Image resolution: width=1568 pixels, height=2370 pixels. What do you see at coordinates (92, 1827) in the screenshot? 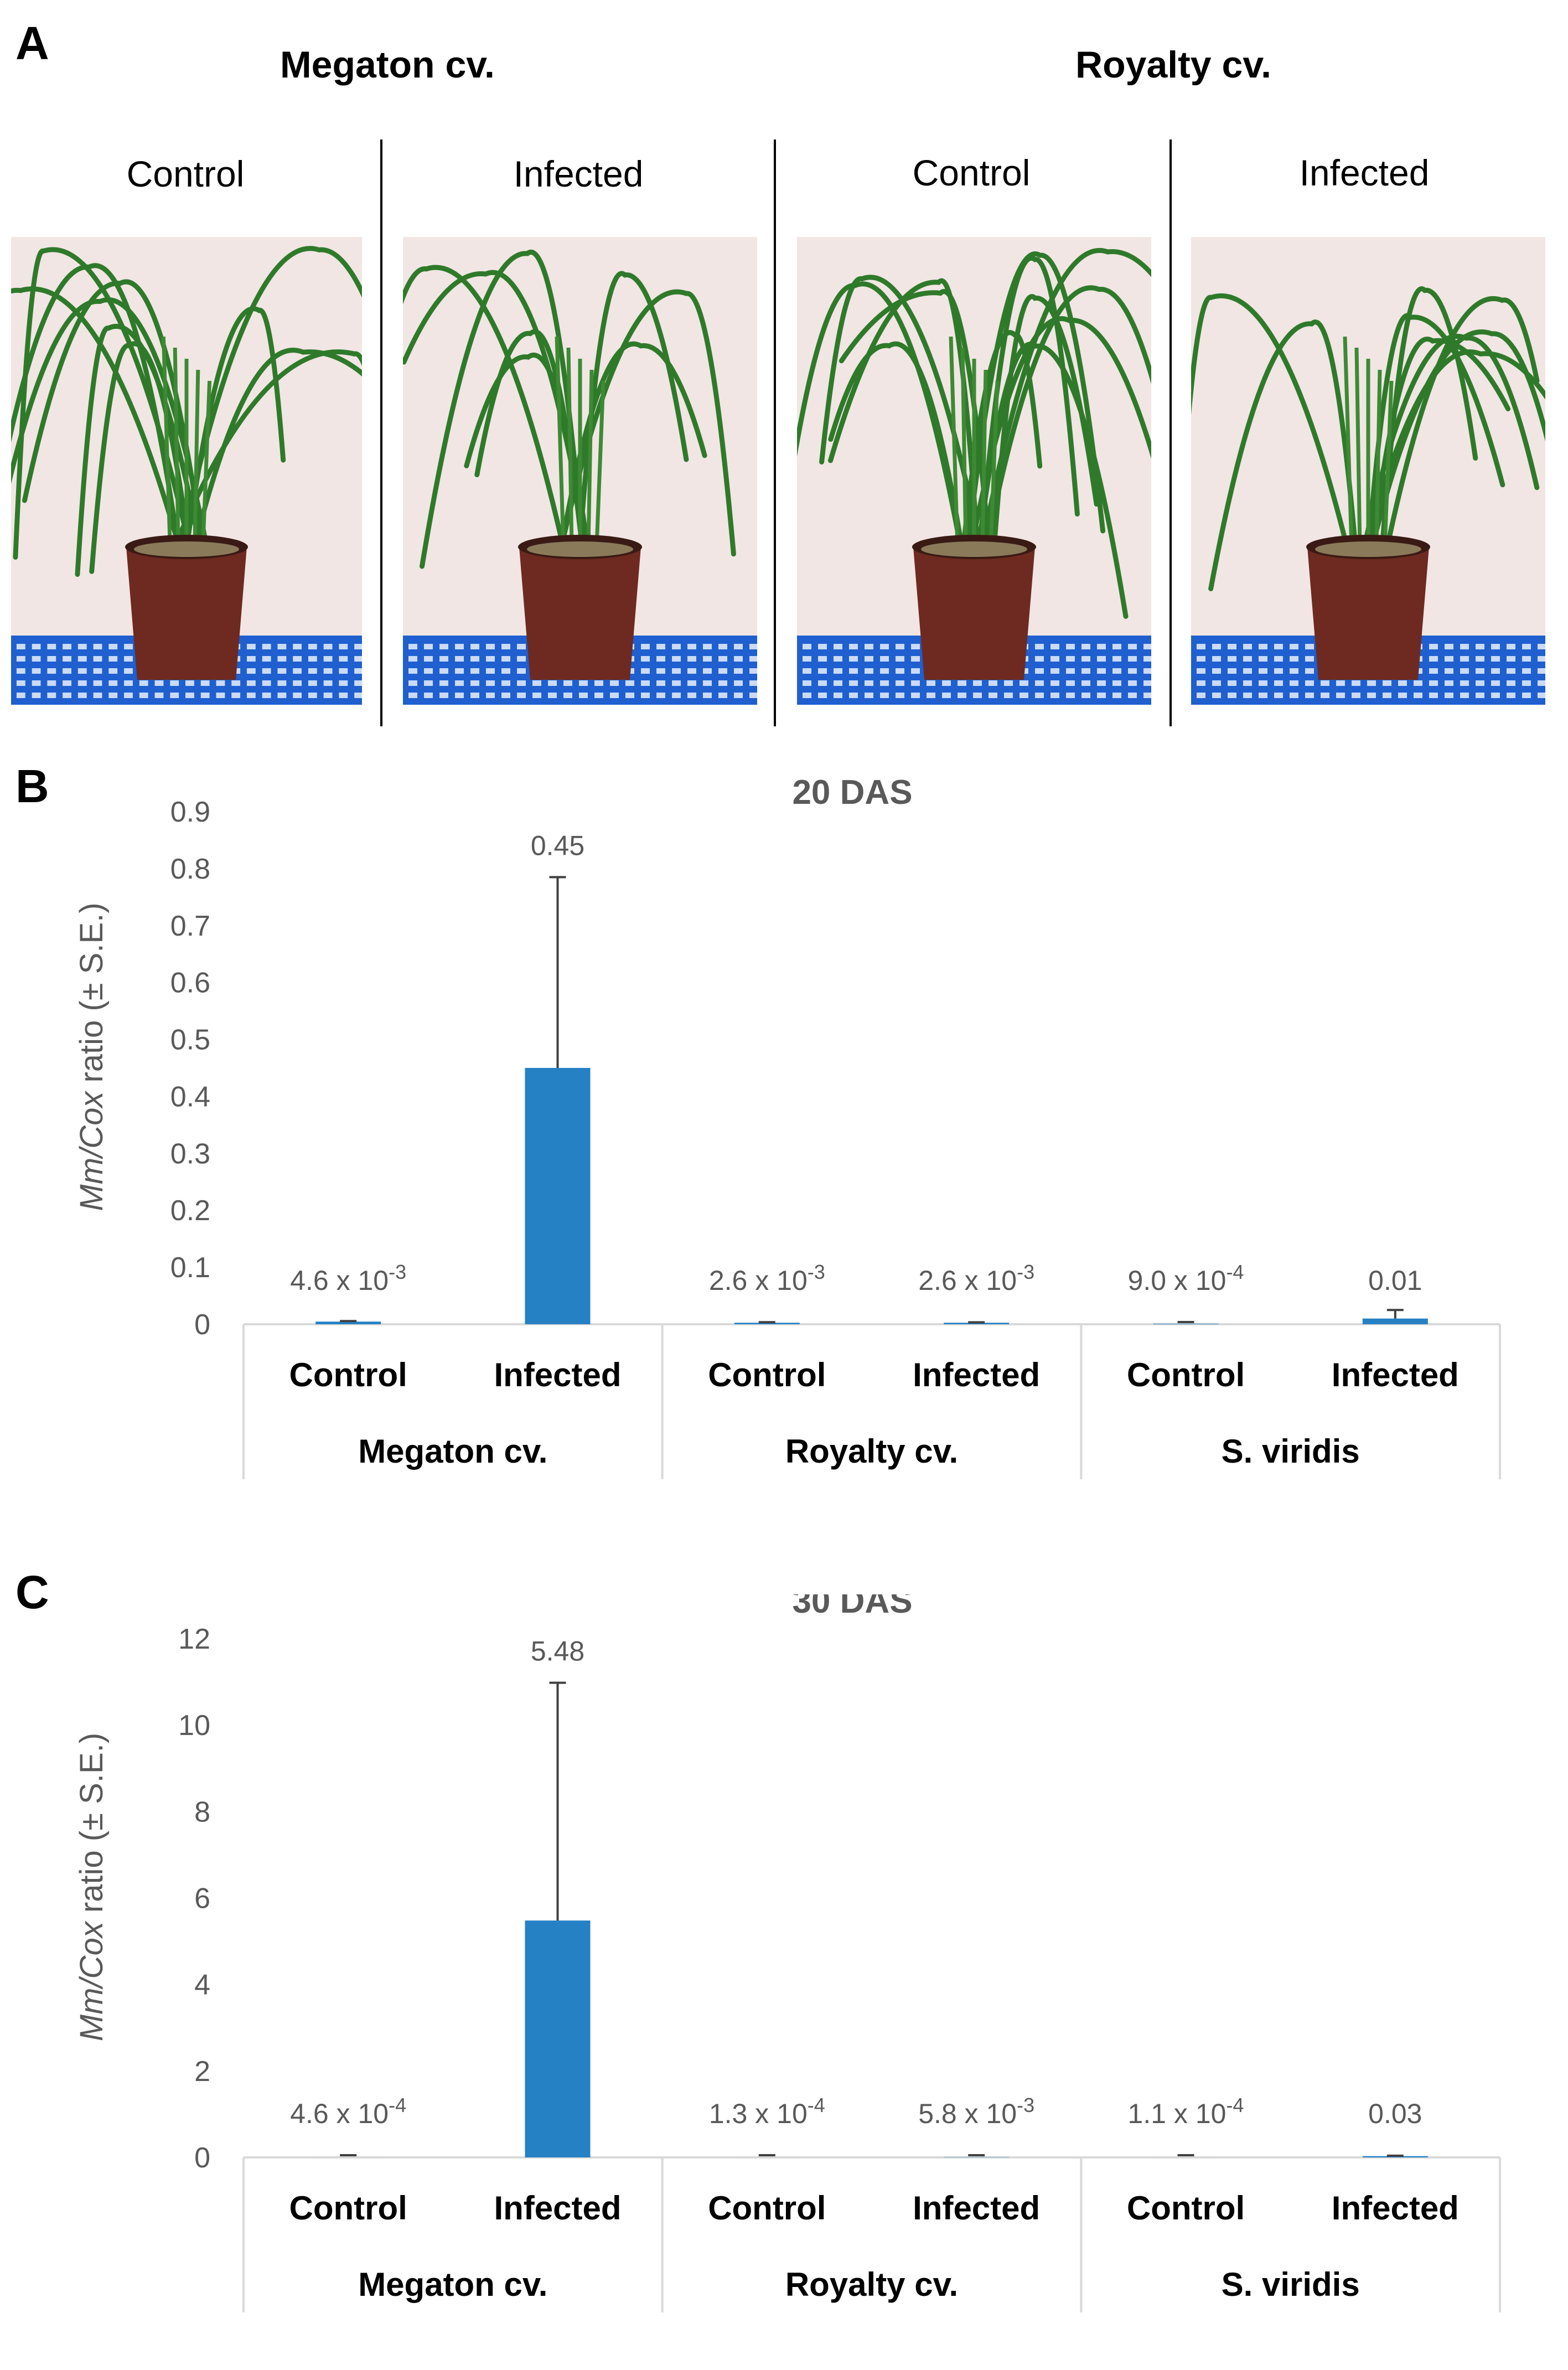
I see `y-axis-label-rest: ratio (± S.E.)` at bounding box center [92, 1827].